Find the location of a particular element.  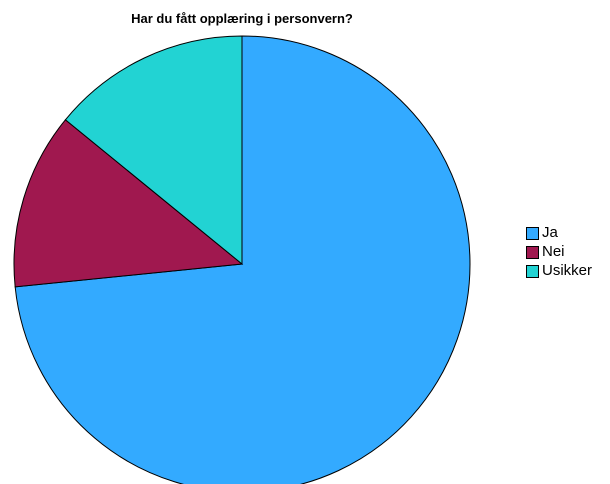

legend-item-usikker: Usikker is located at coordinates (559, 271).